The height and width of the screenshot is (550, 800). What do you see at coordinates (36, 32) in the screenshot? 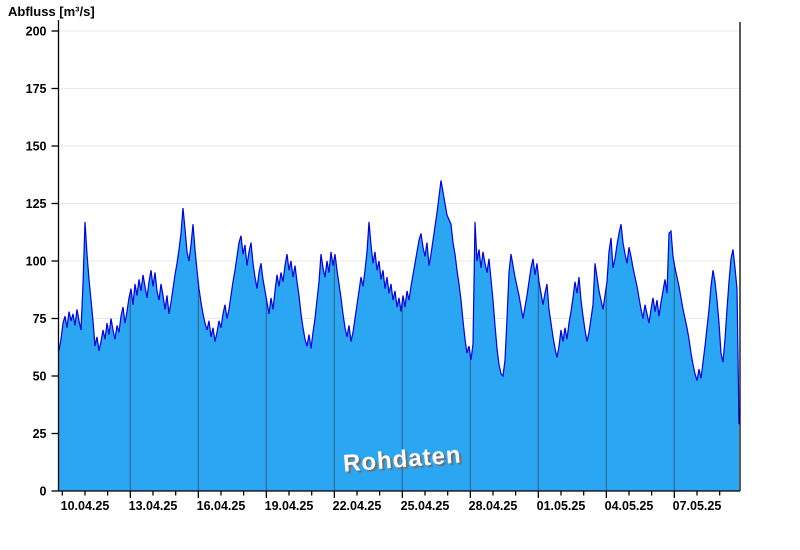
I see `y-axis-tick-label: 200` at bounding box center [36, 32].